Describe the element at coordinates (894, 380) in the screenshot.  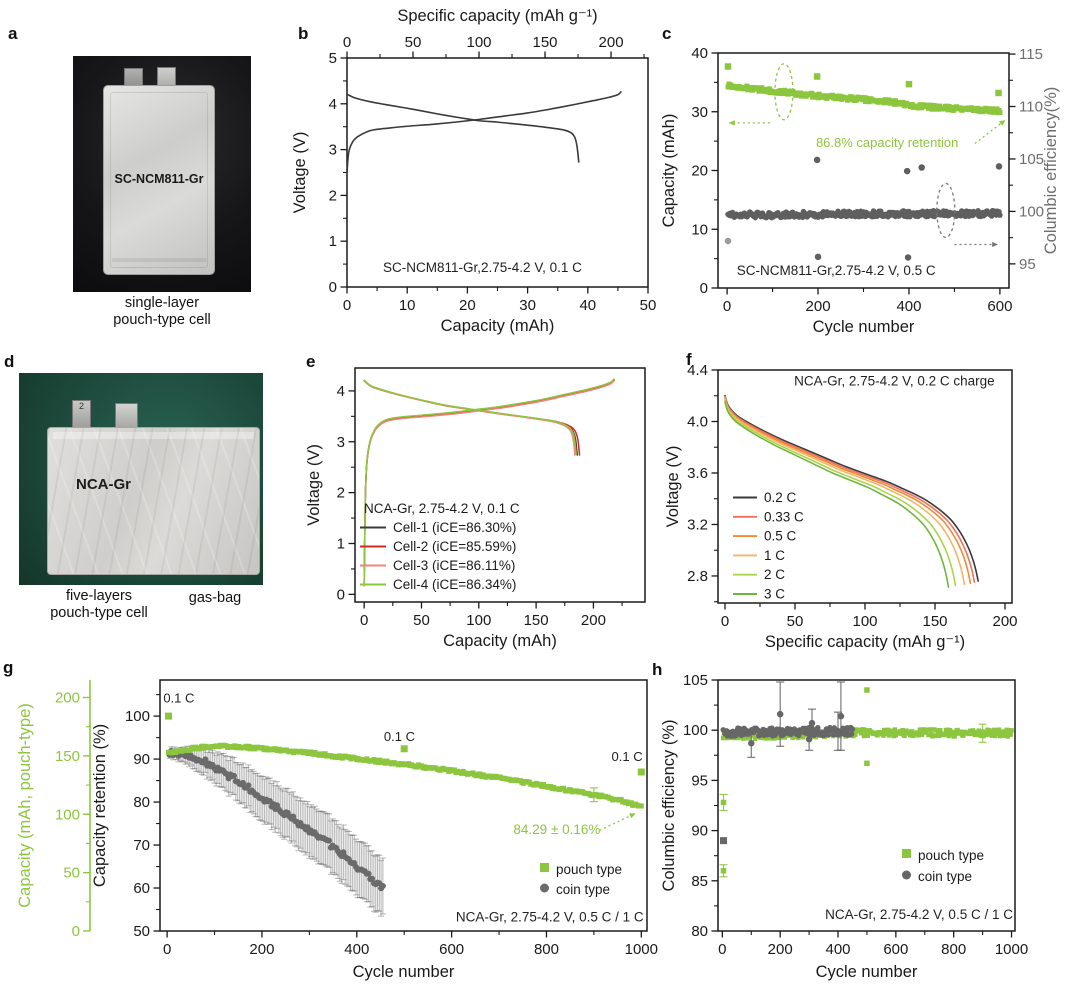
I see `svg-text:NCA-Gr, 2.75-4.2 V, 0.2 C char: NCA-Gr, 2.75-4.2 V, 0.2 C charge` at that location.